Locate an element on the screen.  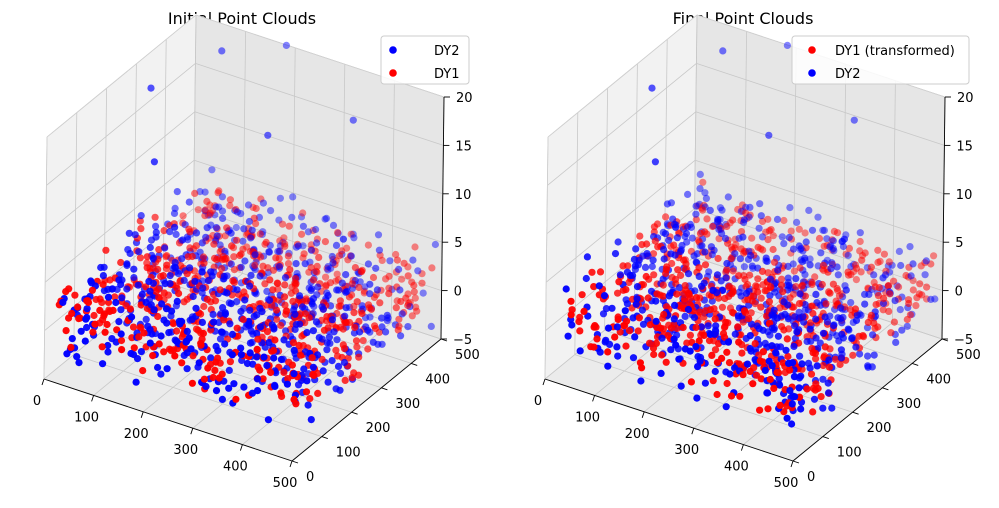
left-pane is located at coordinates (621, 197).